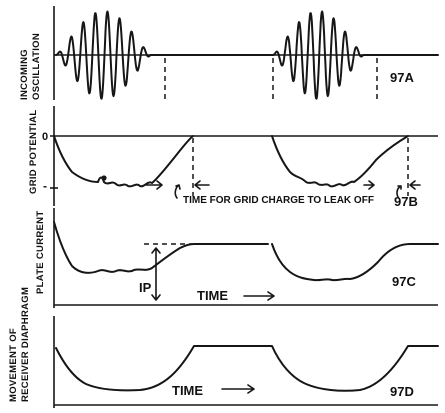 Image resolution: width=445 pixels, height=413 pixels. Describe the element at coordinates (402, 77) in the screenshot. I see `panel-97a-label: 97A` at that location.